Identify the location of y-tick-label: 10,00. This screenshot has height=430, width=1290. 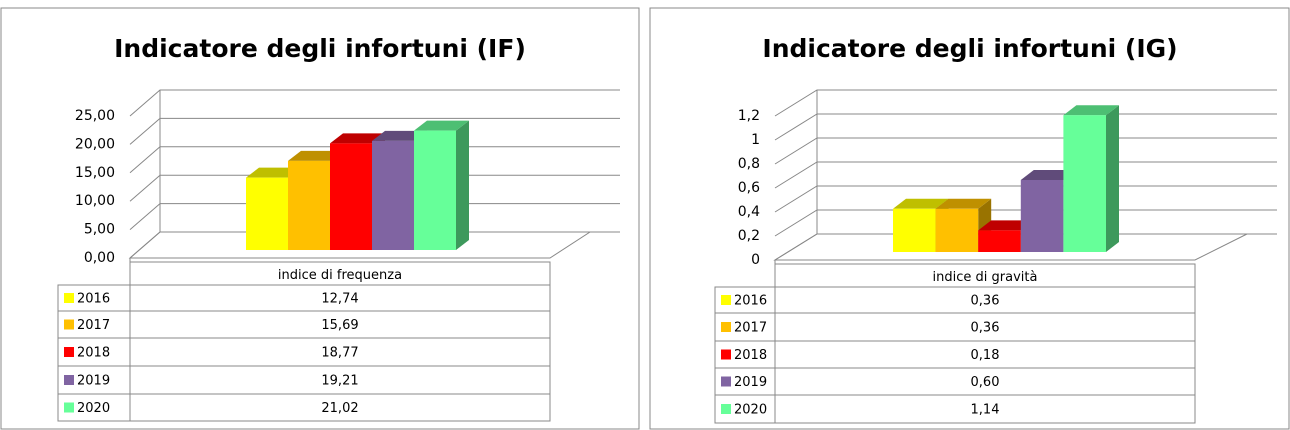
(95, 201).